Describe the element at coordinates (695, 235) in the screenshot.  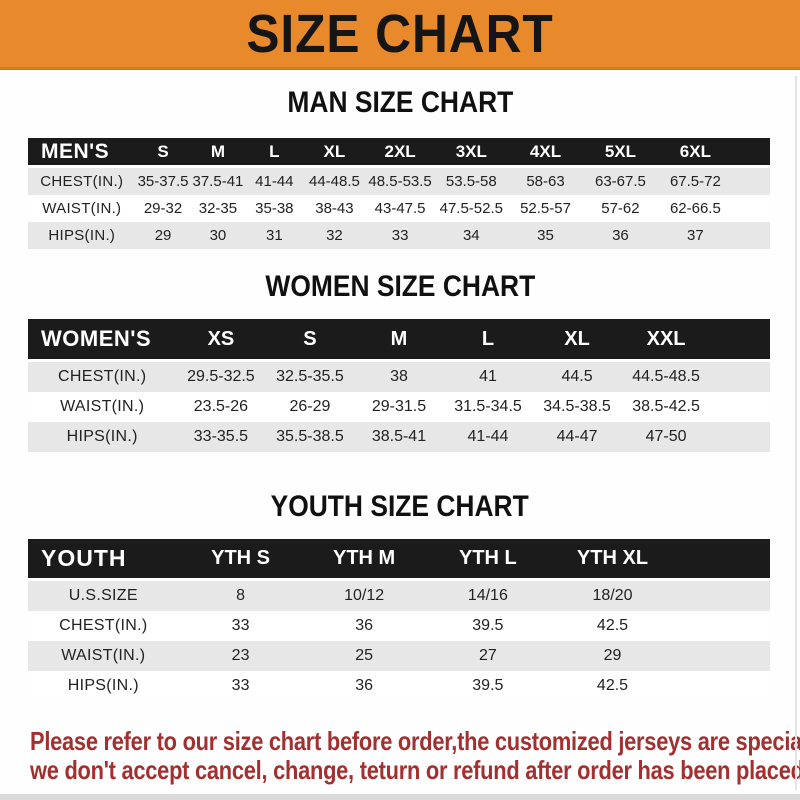
I see `value-cell: 37` at that location.